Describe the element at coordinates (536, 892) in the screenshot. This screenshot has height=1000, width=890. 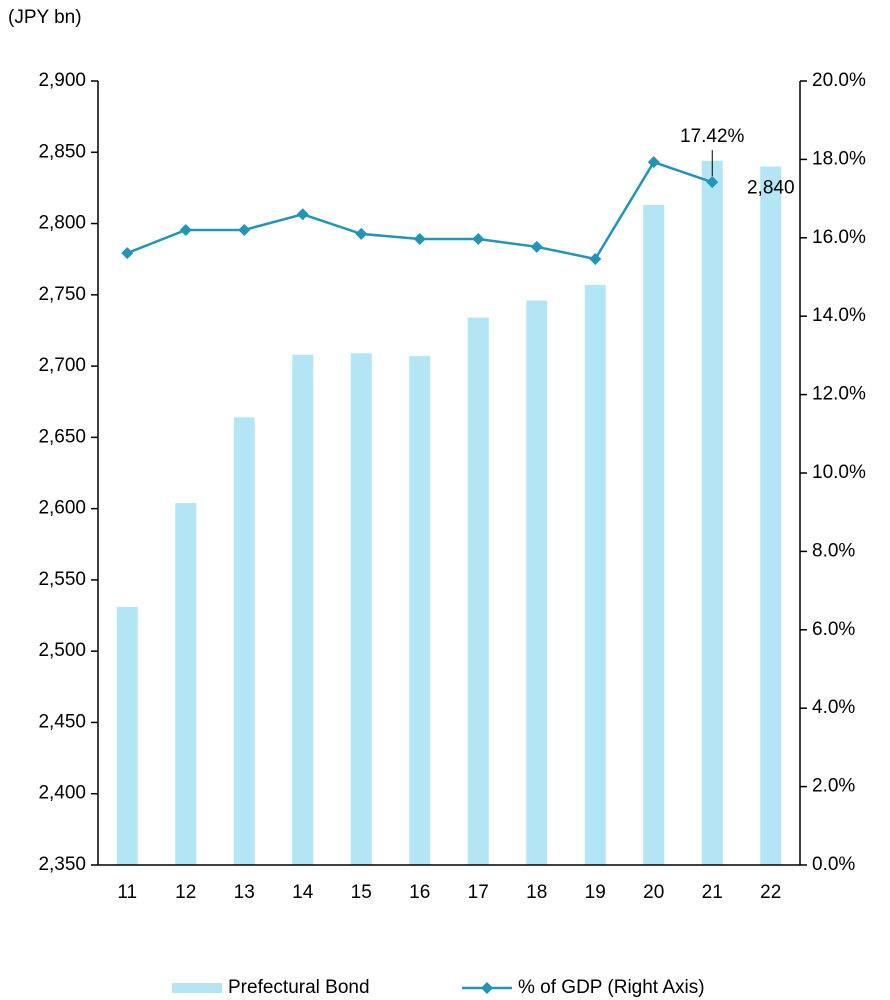
I see `x-tick-label: 18` at that location.